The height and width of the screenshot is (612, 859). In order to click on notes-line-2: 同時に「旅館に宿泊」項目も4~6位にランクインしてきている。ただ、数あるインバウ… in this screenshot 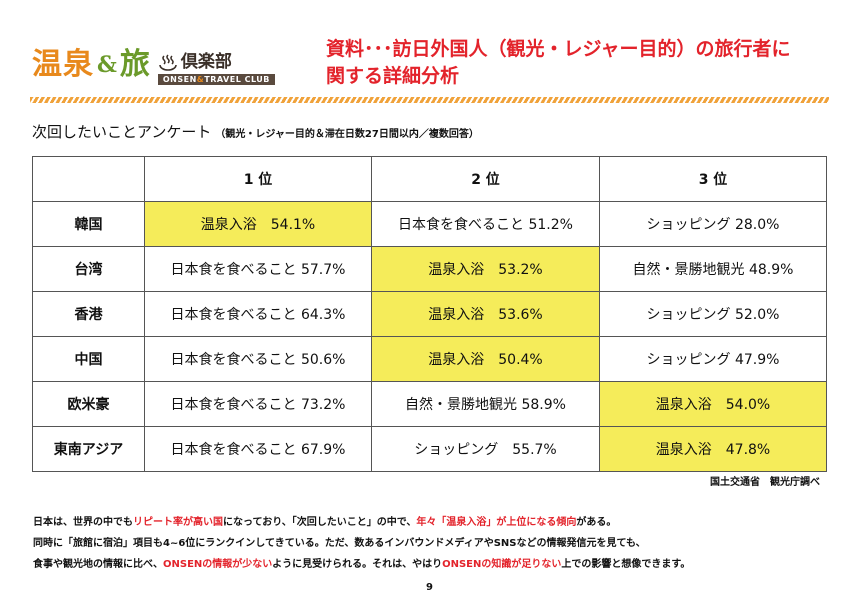, I will do `click(339, 543)`.